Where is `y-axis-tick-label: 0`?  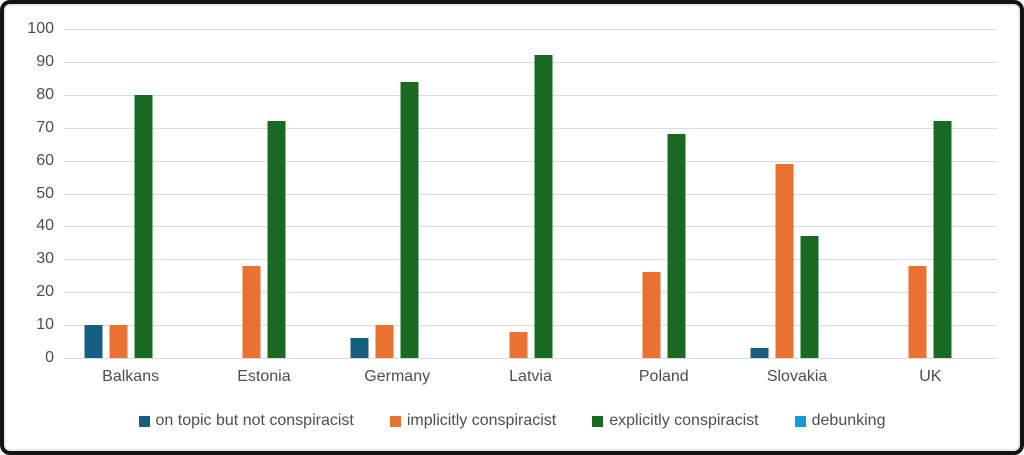
y-axis-tick-label: 0 is located at coordinates (49, 357).